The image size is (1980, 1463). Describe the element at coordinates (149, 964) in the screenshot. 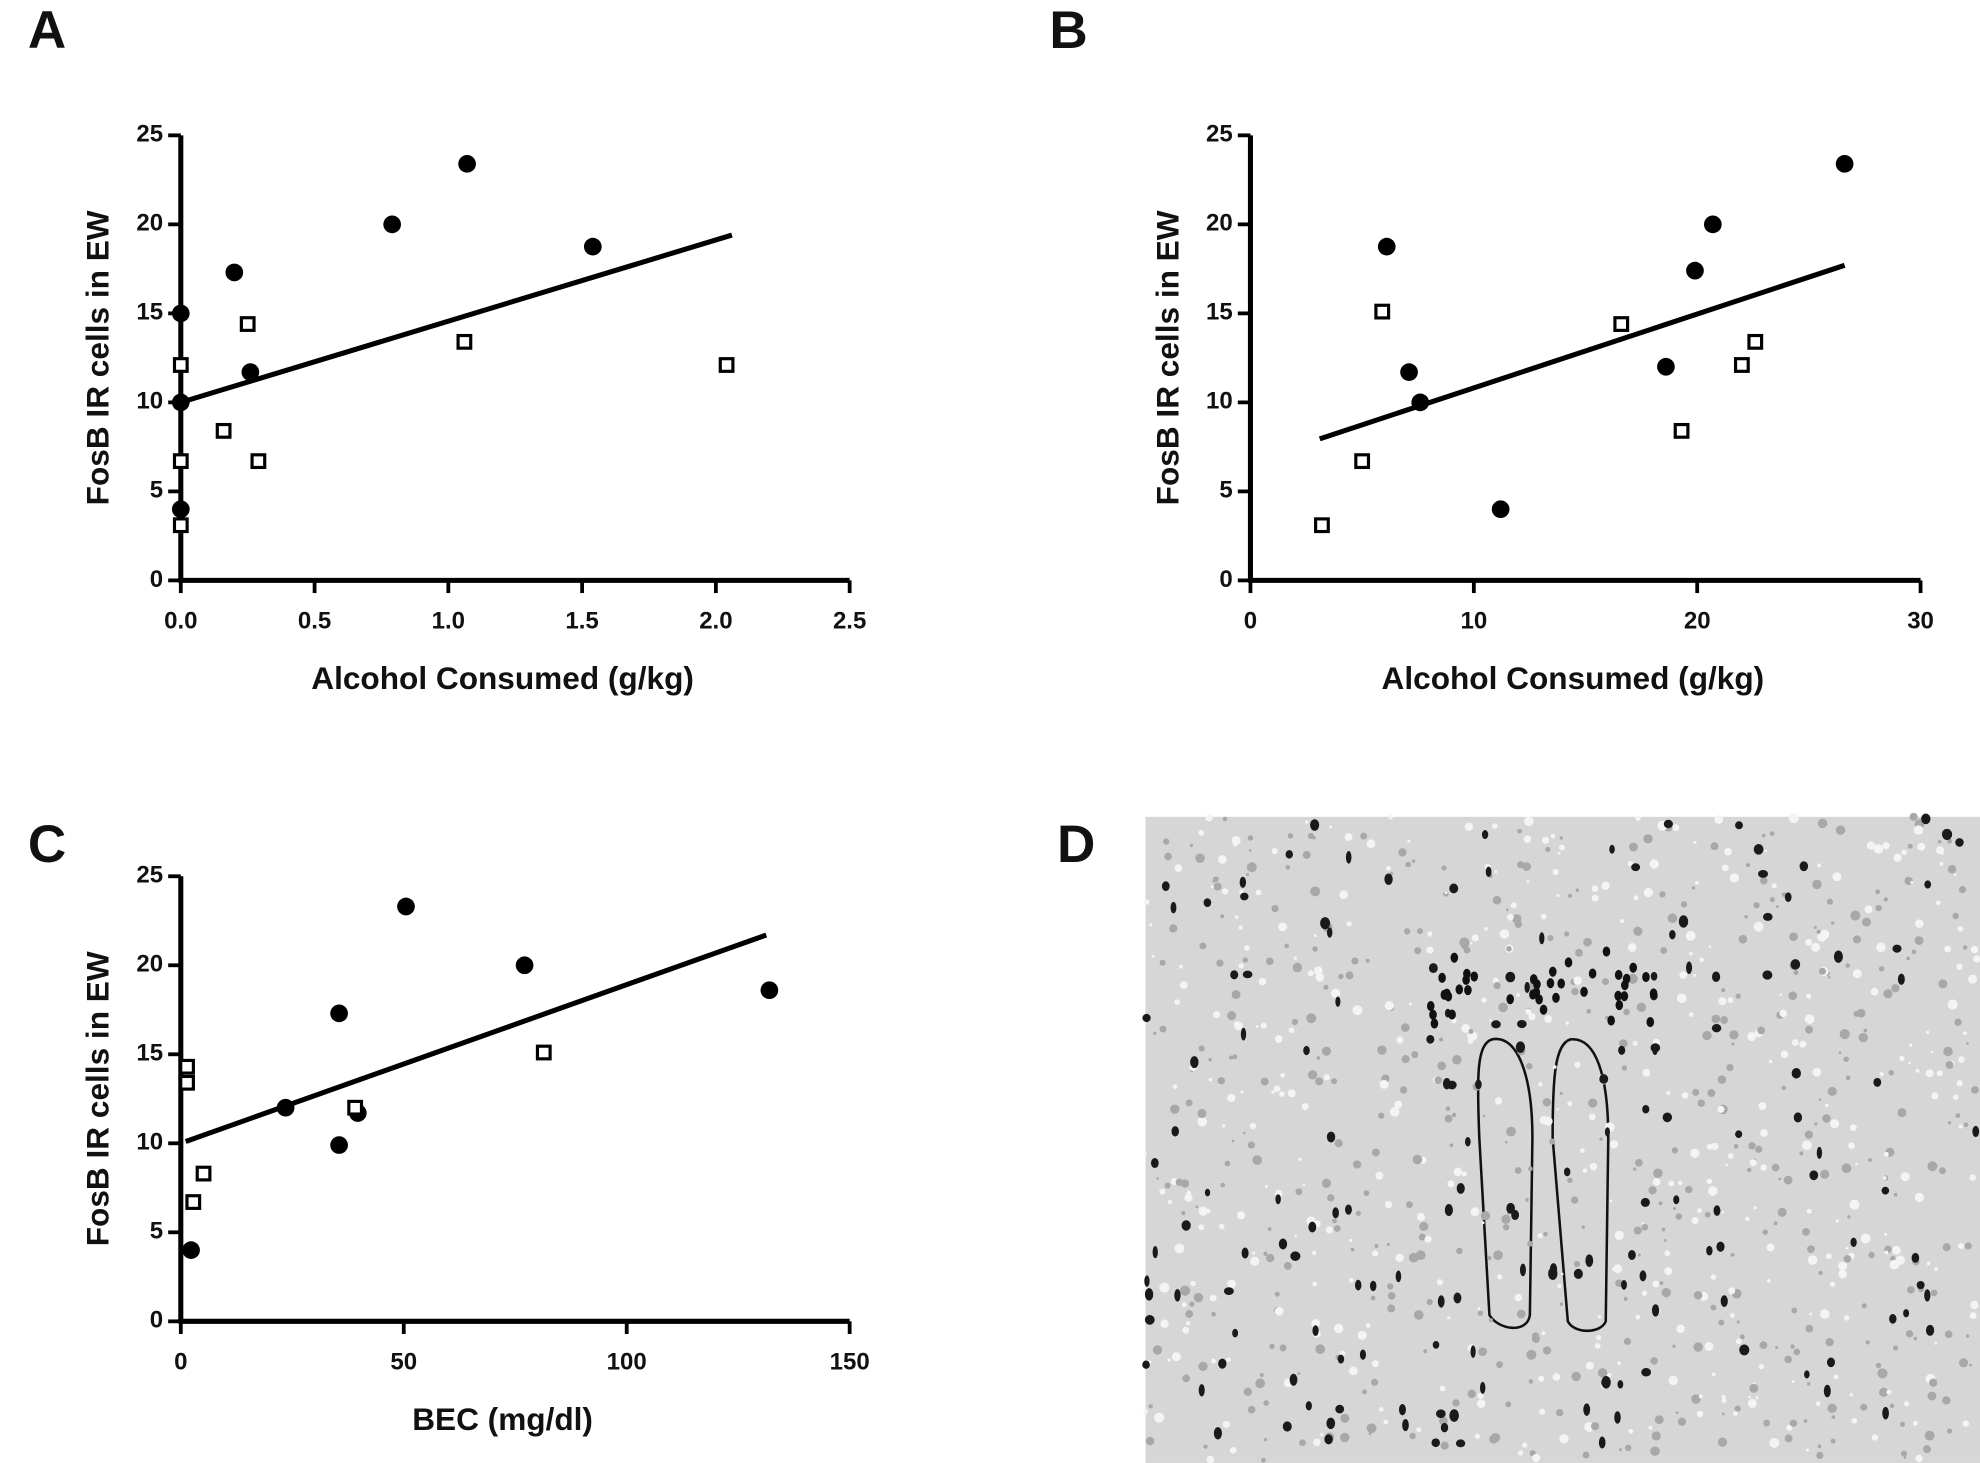

I see `y-tick-label: 20` at that location.